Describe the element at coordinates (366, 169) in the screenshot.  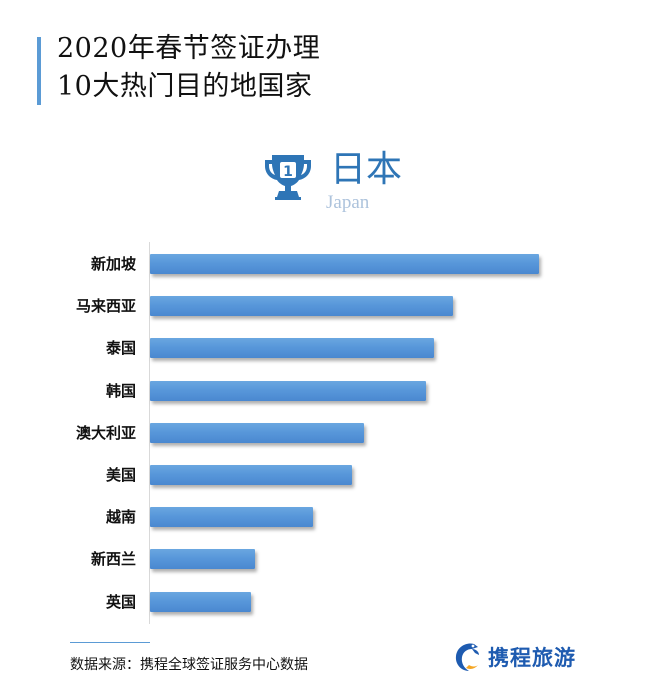
I see `highlight-country-cn: 日本` at that location.